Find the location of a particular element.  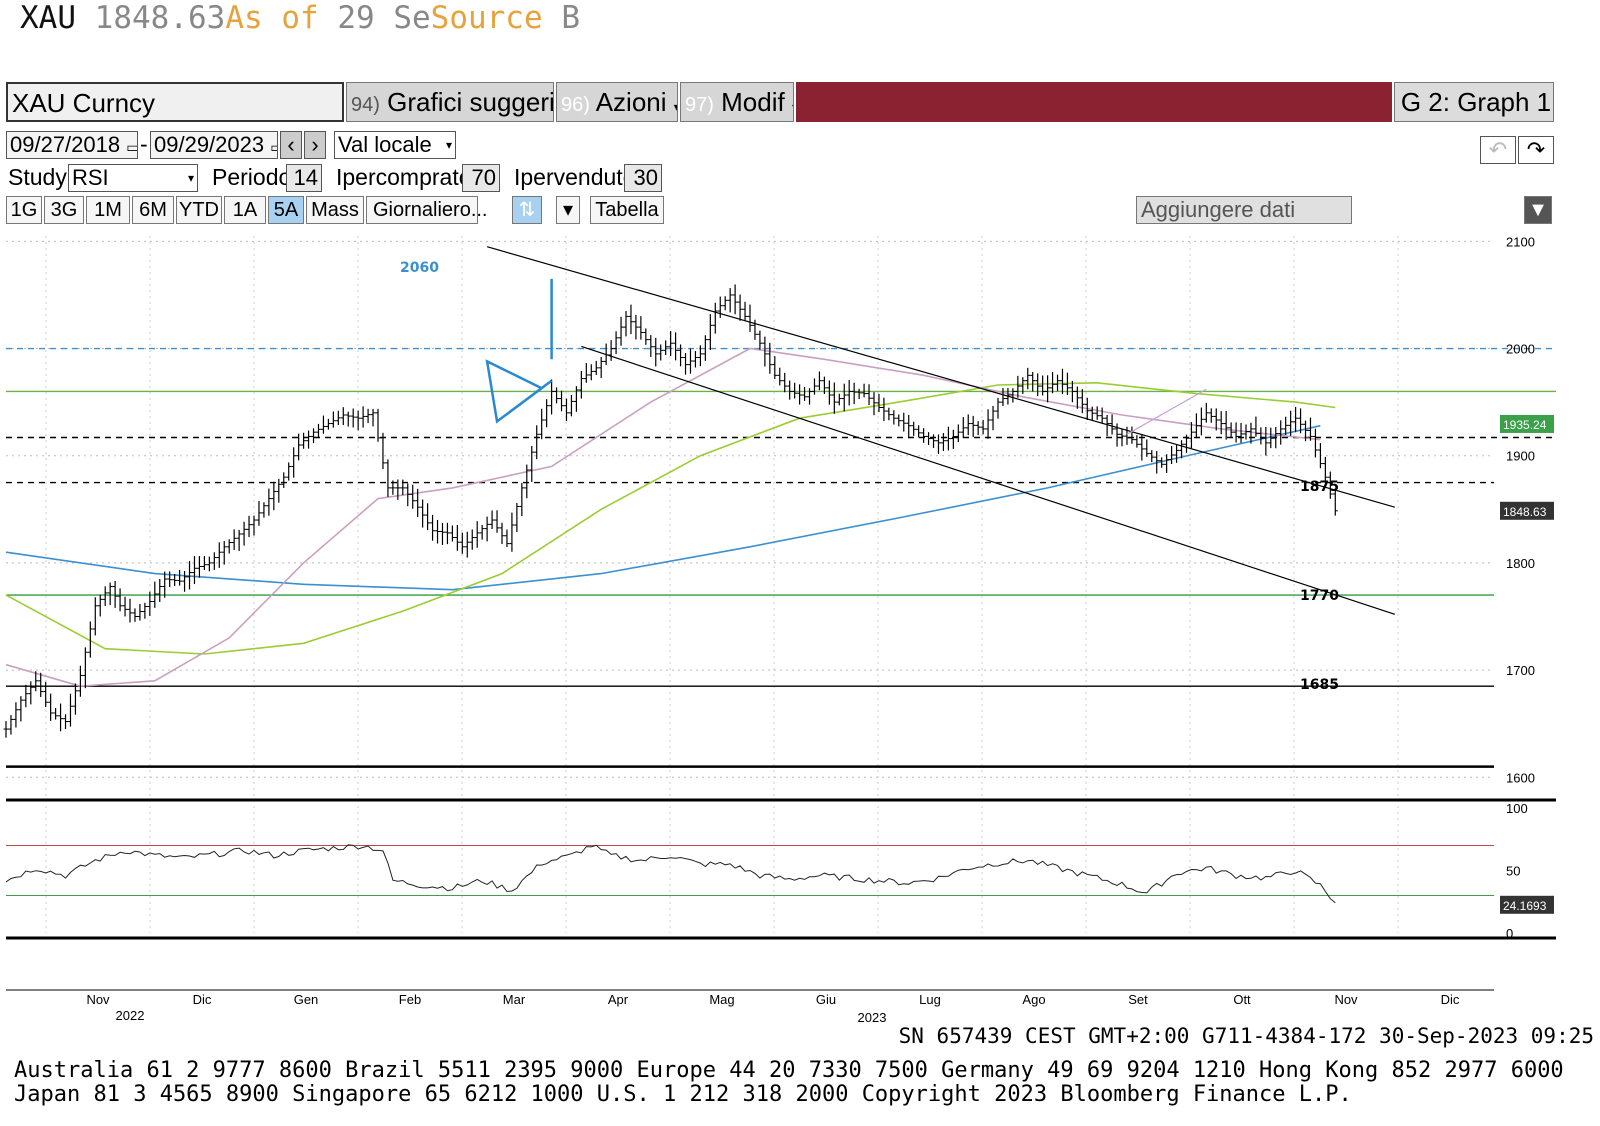

trend-line-lower is located at coordinates (988, 480).